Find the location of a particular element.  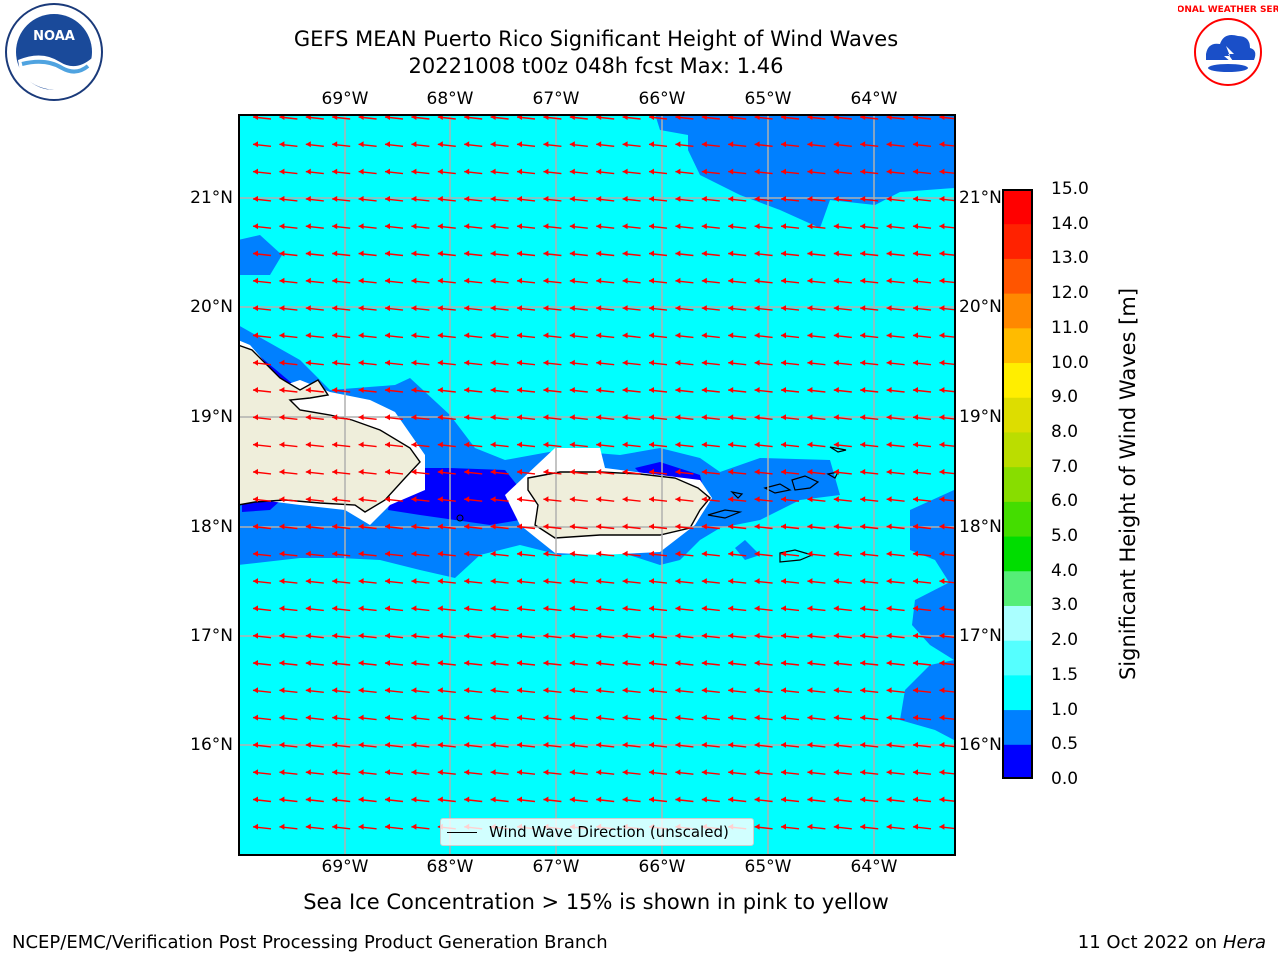

colorbar-tick-label: 2.0 is located at coordinates (1065, 640).